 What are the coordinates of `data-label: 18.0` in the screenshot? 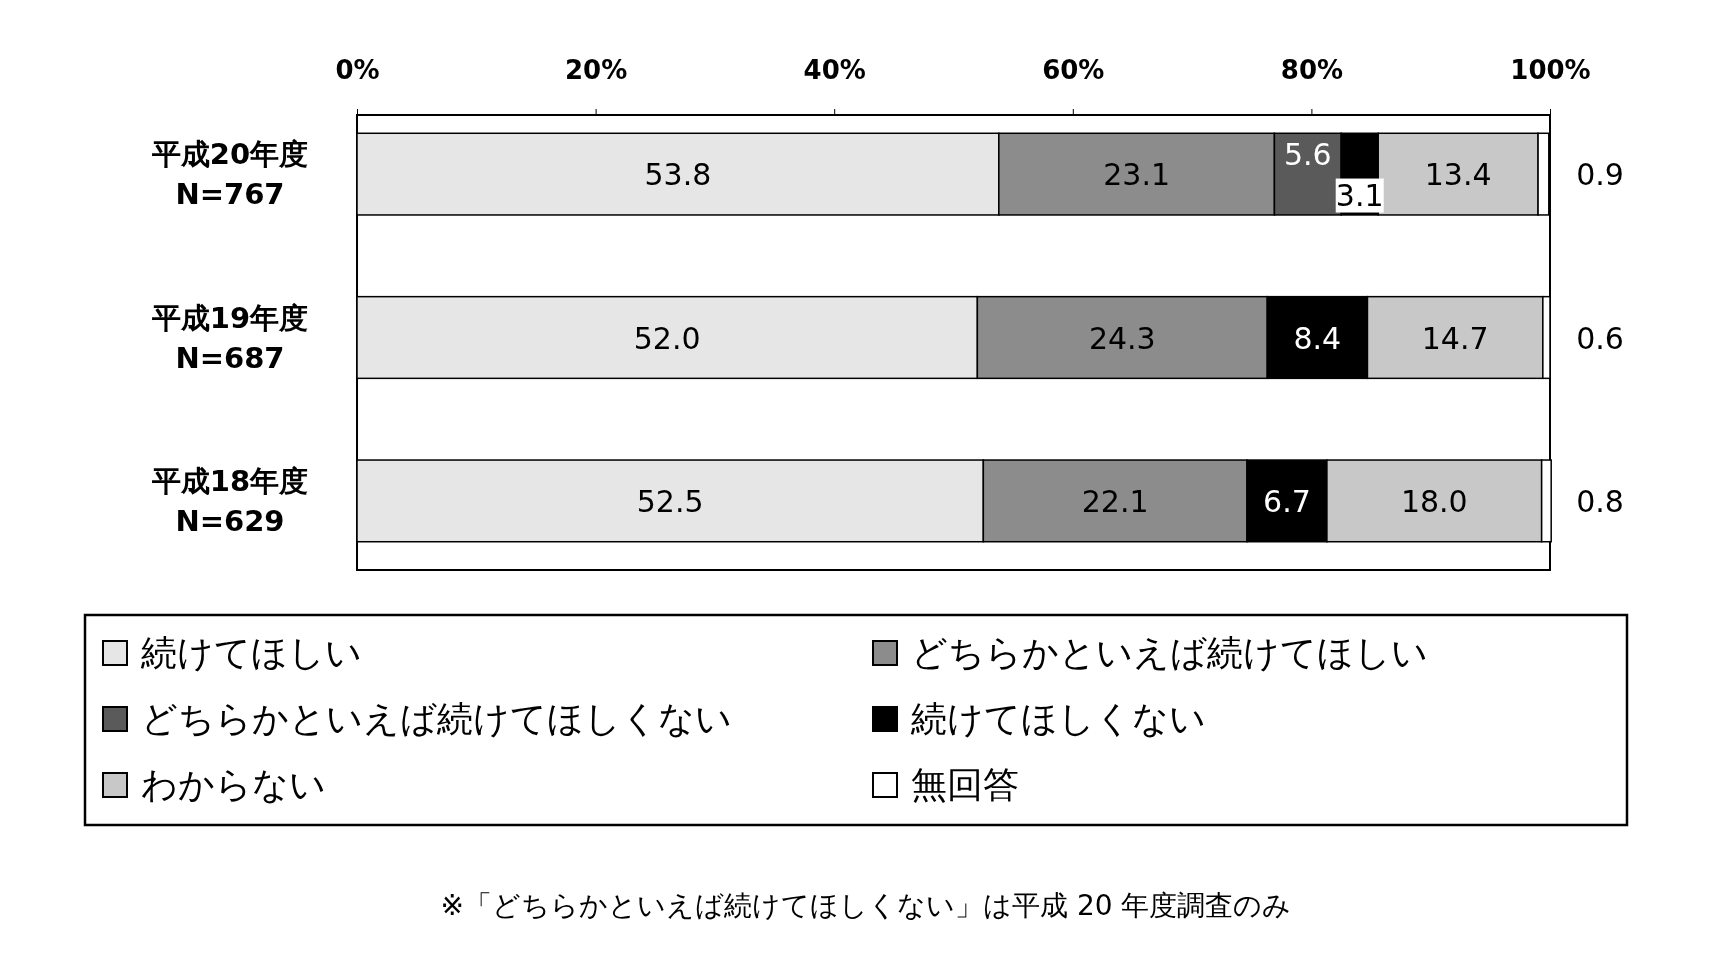 It's located at (1434, 501).